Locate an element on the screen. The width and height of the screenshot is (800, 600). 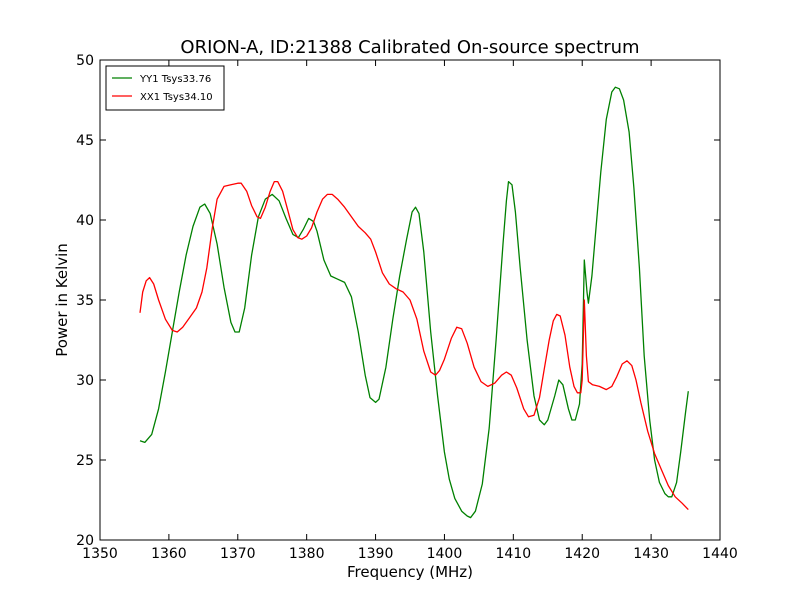
x-tick-label: 1400 is located at coordinates (445, 554).